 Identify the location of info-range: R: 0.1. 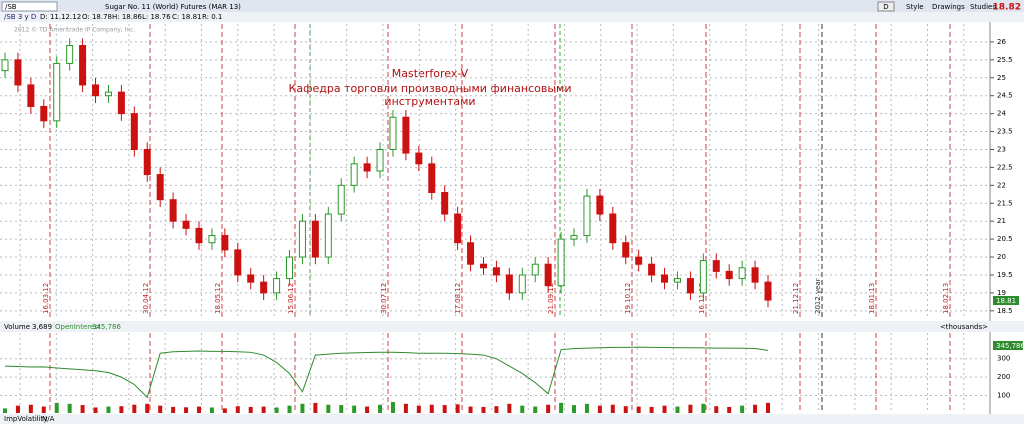
(212, 17).